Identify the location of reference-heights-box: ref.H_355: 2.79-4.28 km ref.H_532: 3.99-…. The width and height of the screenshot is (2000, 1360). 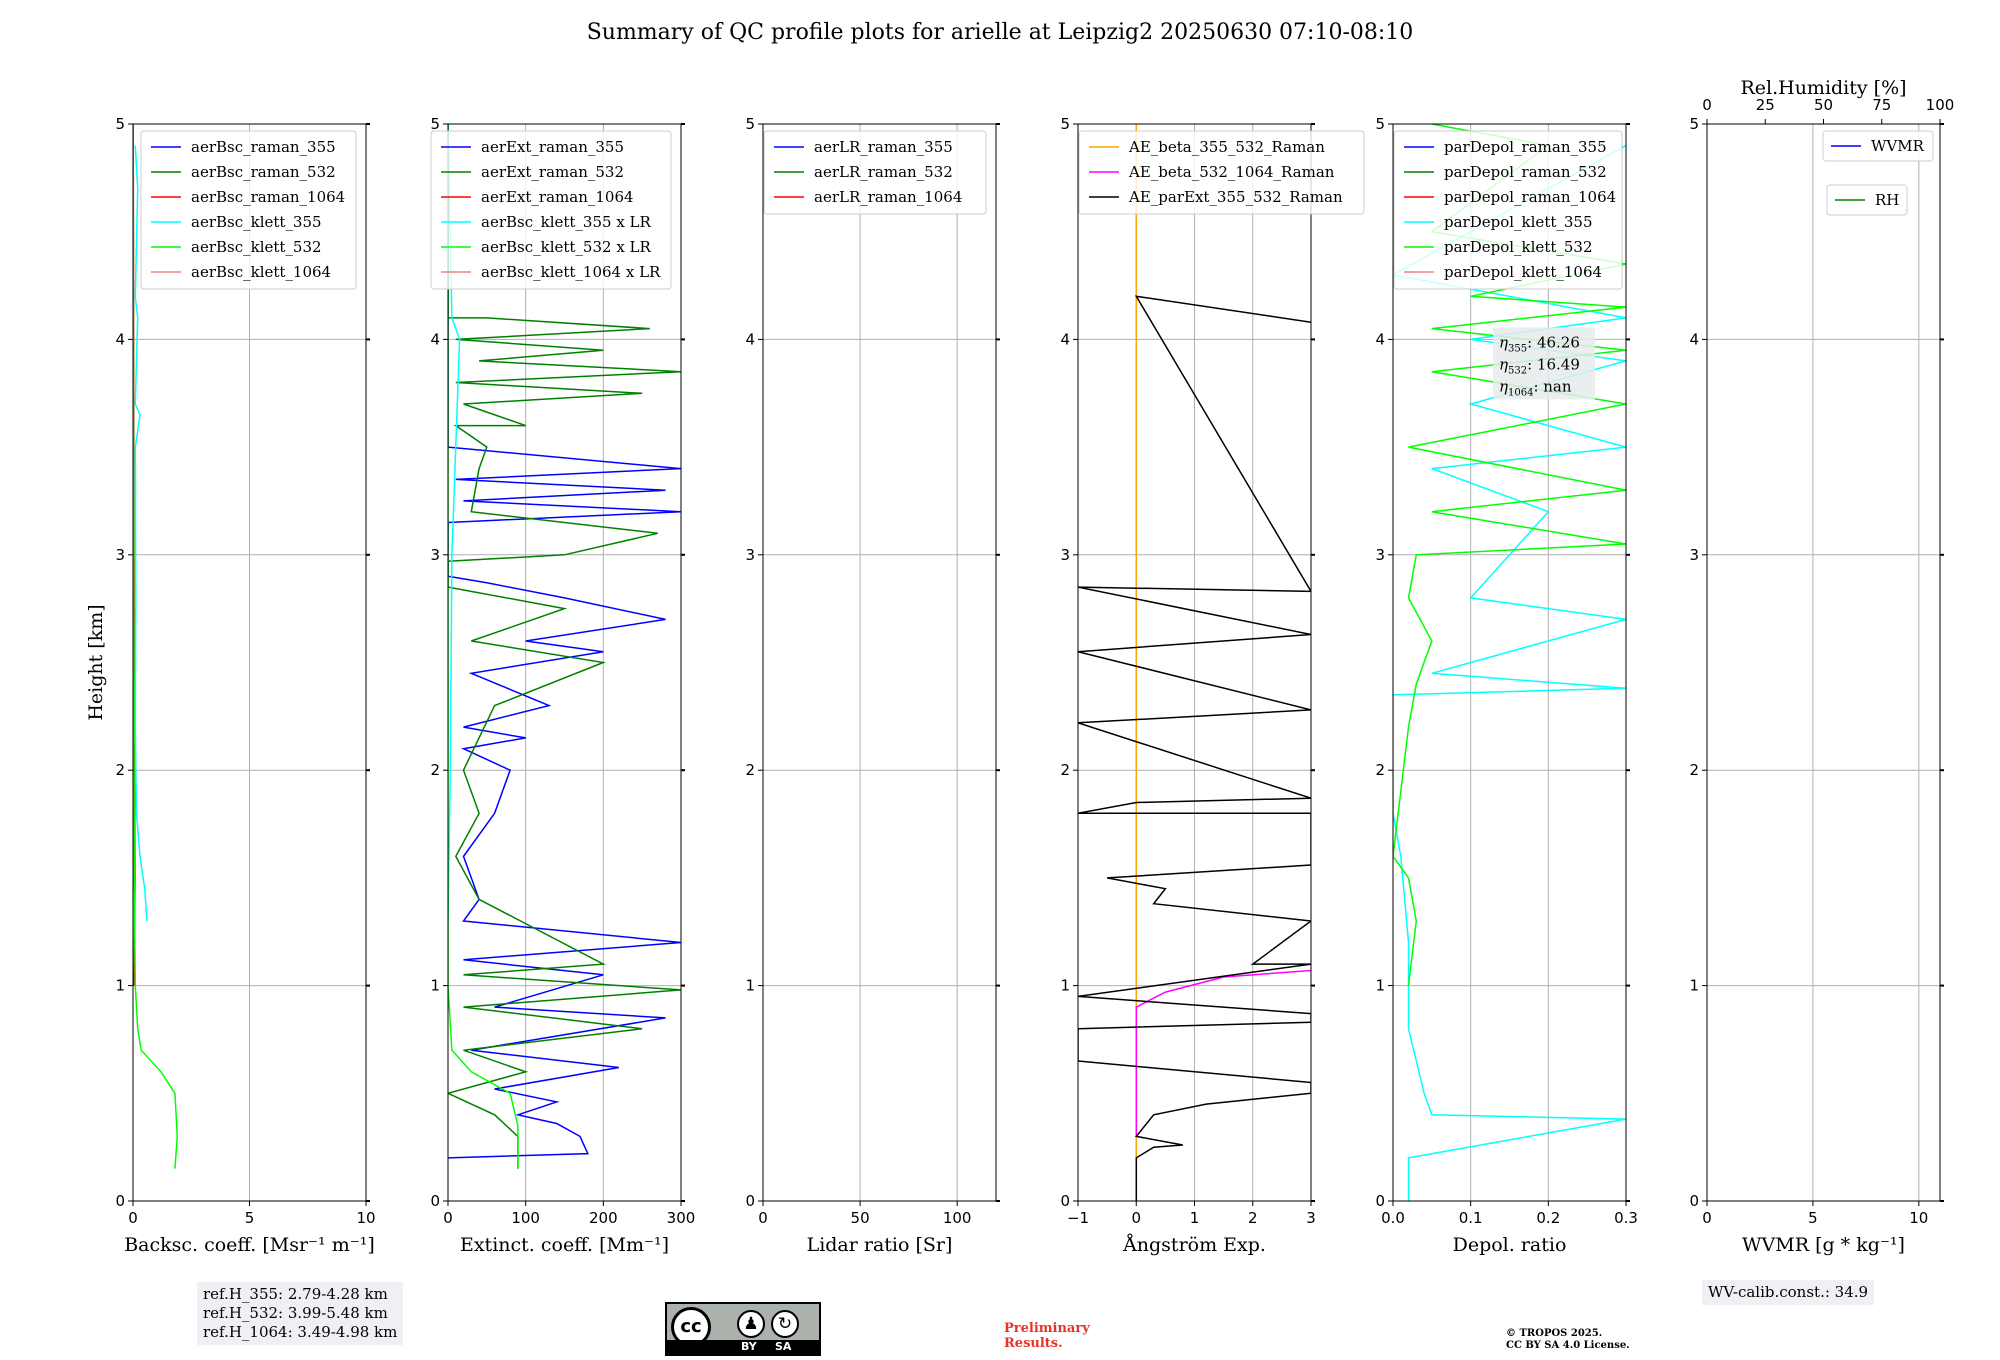
(300, 1313).